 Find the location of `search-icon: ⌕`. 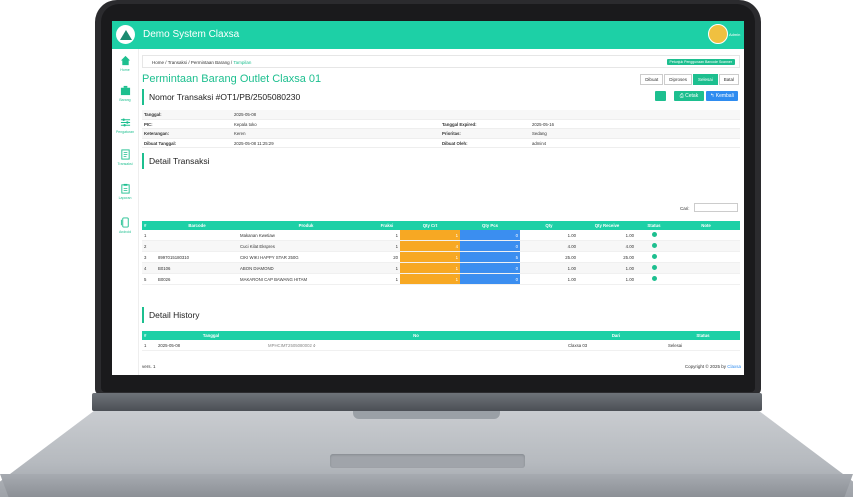

search-icon: ⌕ is located at coordinates (314, 345).